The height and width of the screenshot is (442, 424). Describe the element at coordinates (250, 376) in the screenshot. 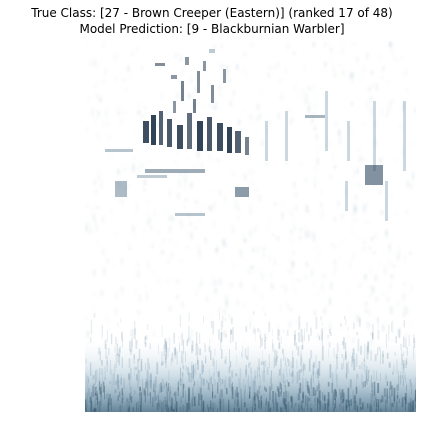

I see `low-frequency-band` at that location.